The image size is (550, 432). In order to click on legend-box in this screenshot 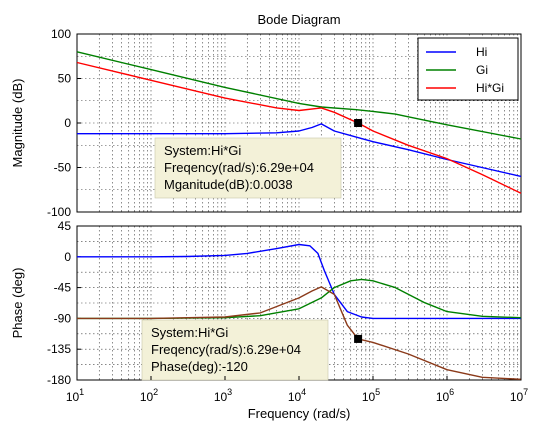, I will do `click(468, 69)`.